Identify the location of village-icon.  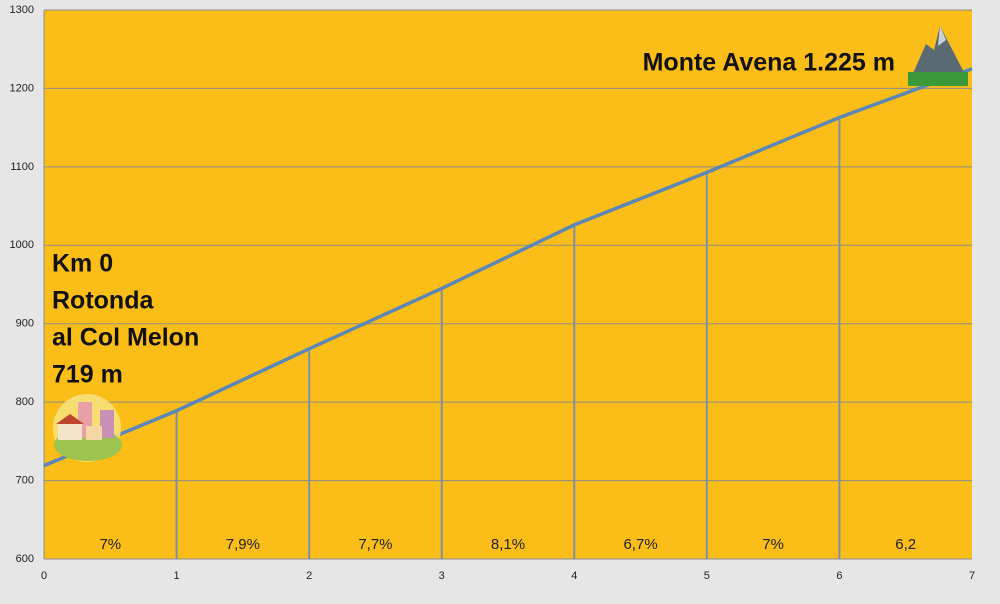
(87, 428).